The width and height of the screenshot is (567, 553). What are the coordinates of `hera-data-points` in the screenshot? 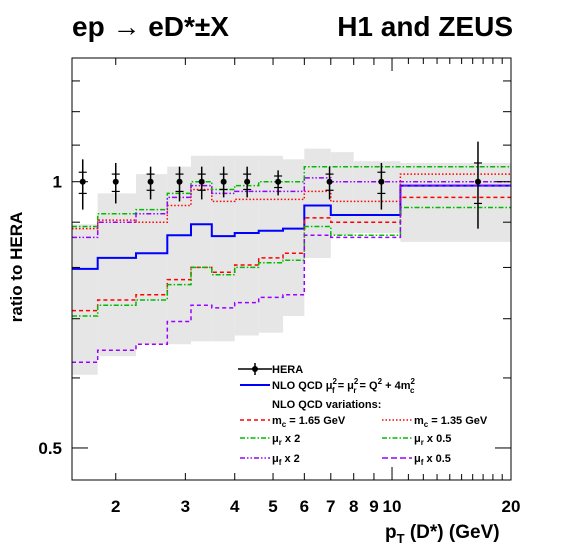 It's located at (280, 185).